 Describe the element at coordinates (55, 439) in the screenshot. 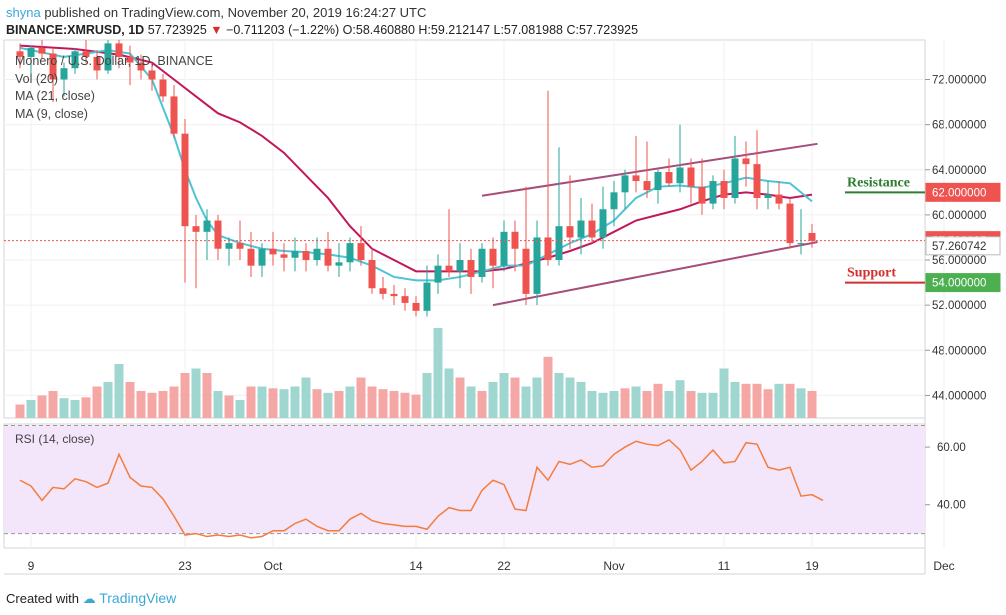

I see `rsi-label: RSI (14, close)` at that location.